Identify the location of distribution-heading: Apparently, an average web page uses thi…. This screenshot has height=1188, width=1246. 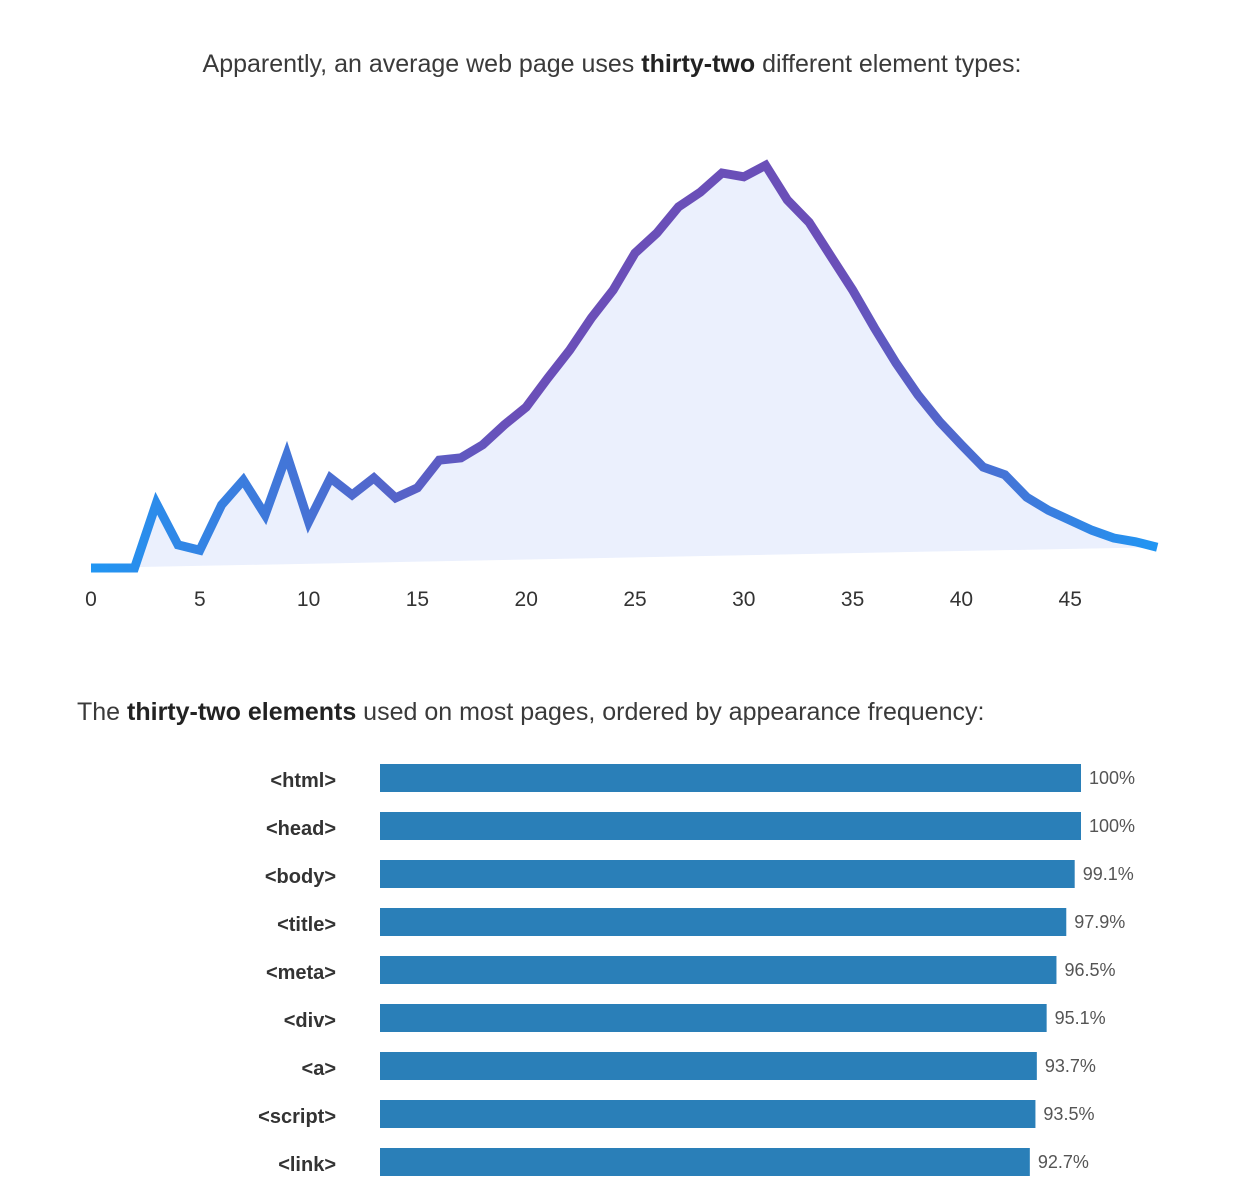
(612, 64).